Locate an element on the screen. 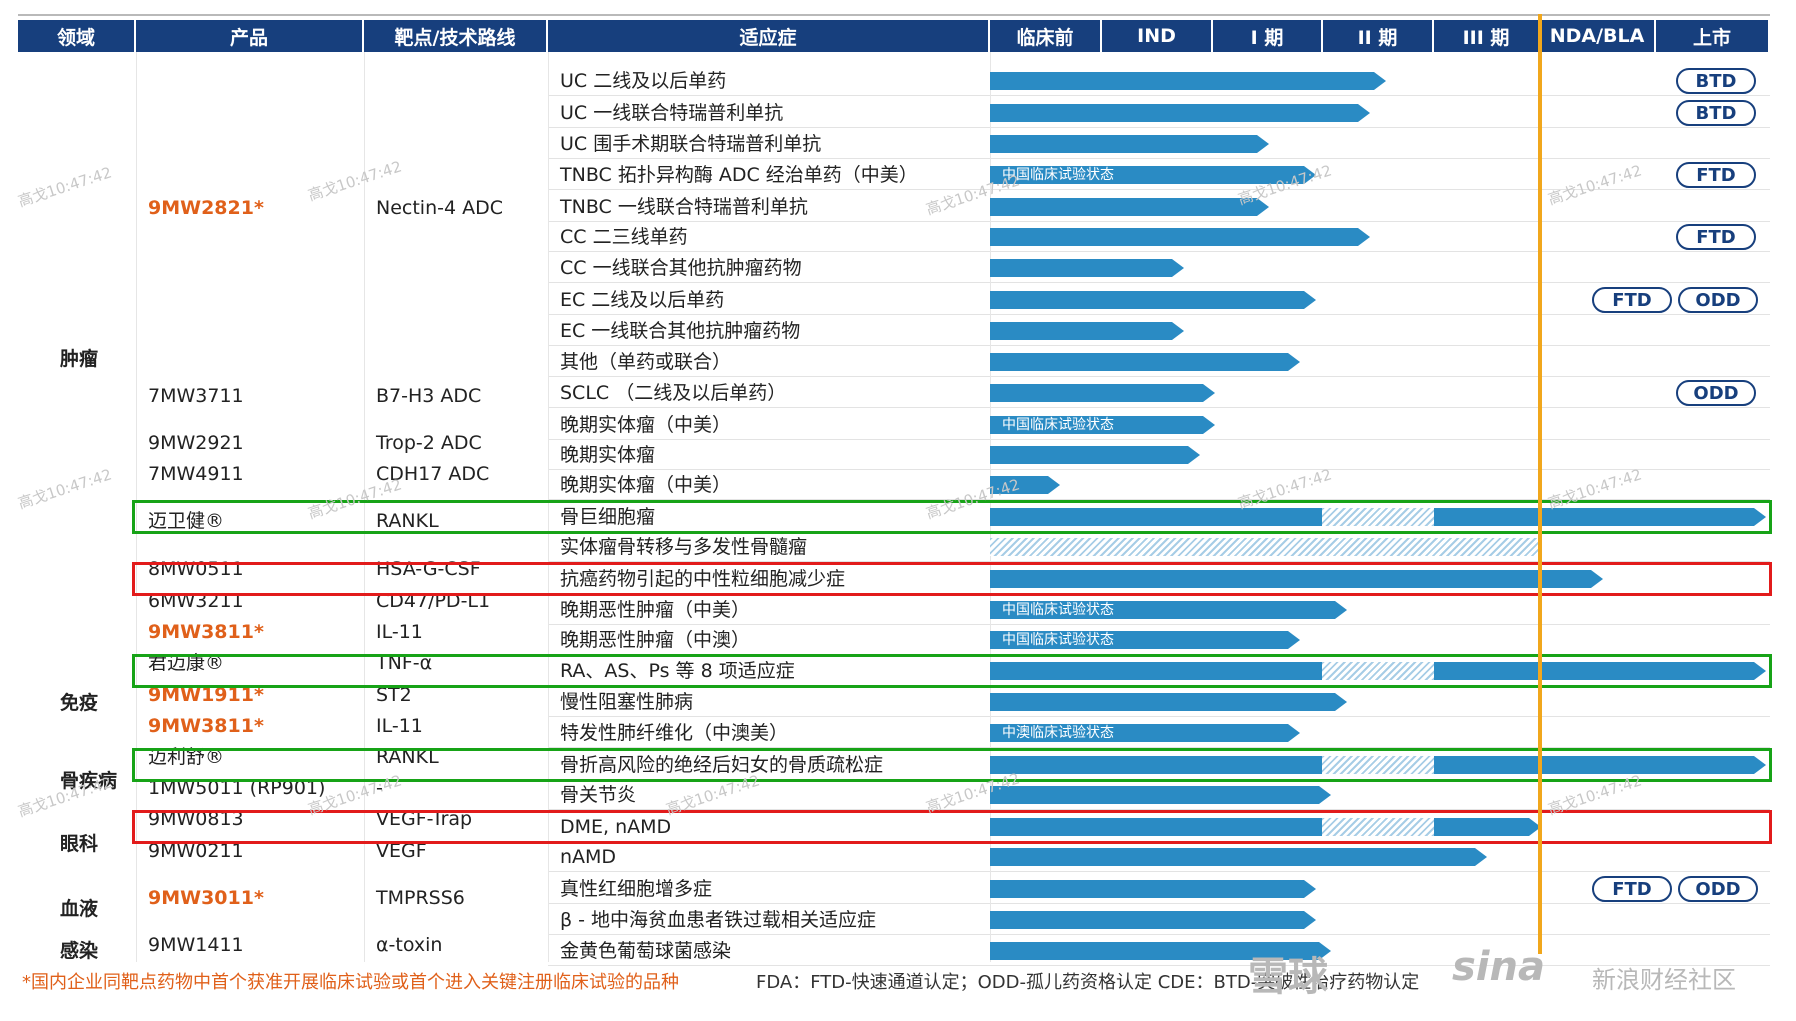 The height and width of the screenshot is (1021, 1796). product-name: 迈卫健® is located at coordinates (186, 521).